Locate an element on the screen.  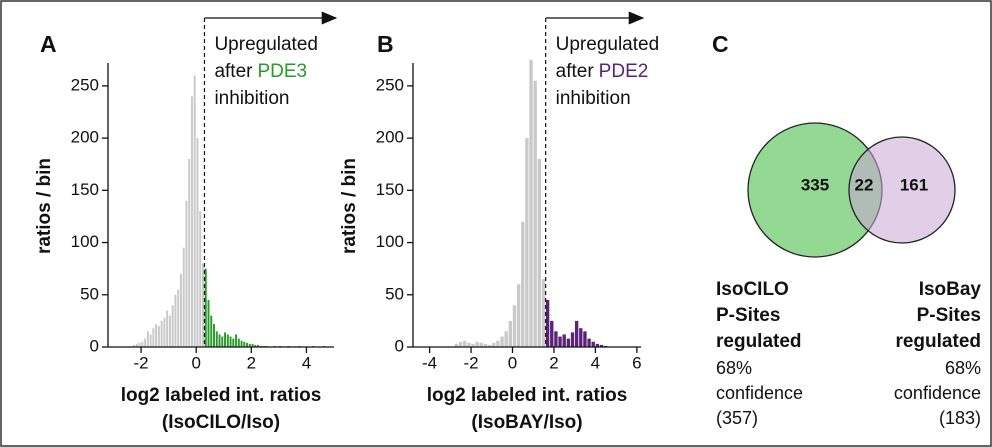
x-tick-label: 0 is located at coordinates (195, 362).